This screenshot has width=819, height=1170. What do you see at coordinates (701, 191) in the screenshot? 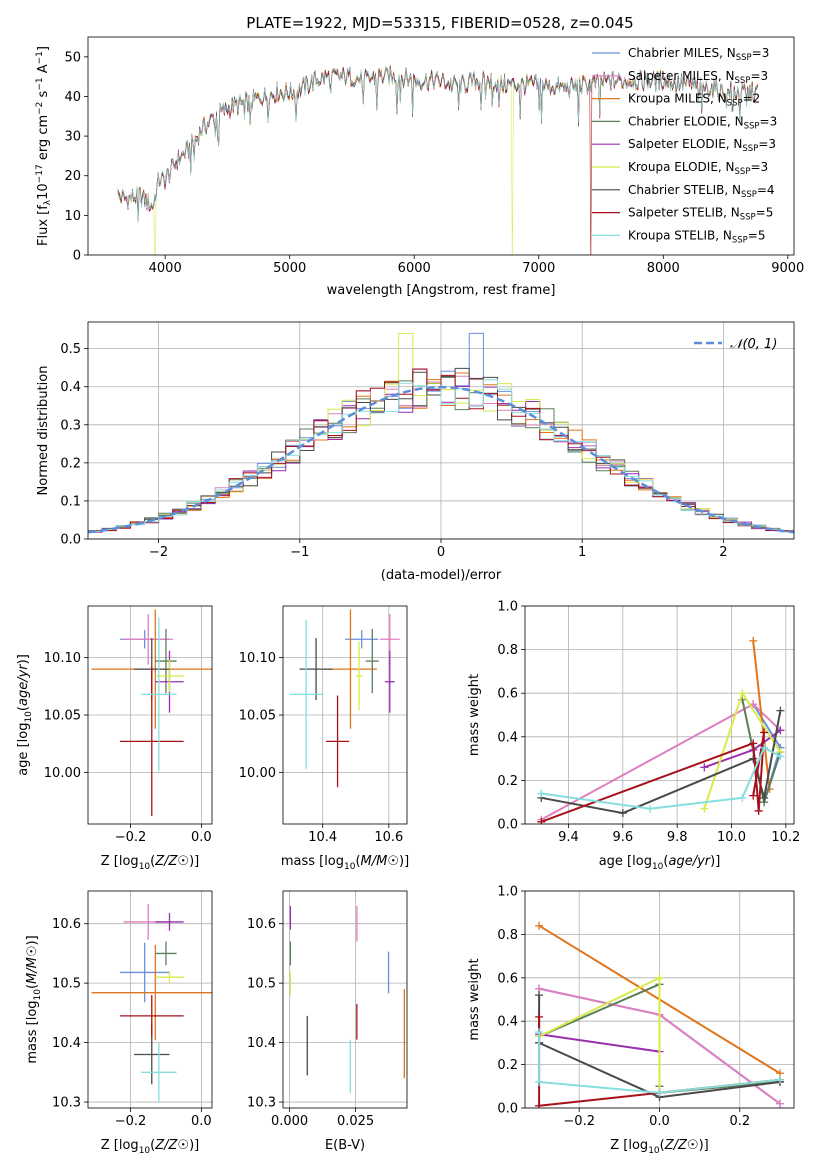
I see `legend-label-chabrier_stelib: Chabrier STELIB, NSSP=4` at bounding box center [701, 191].